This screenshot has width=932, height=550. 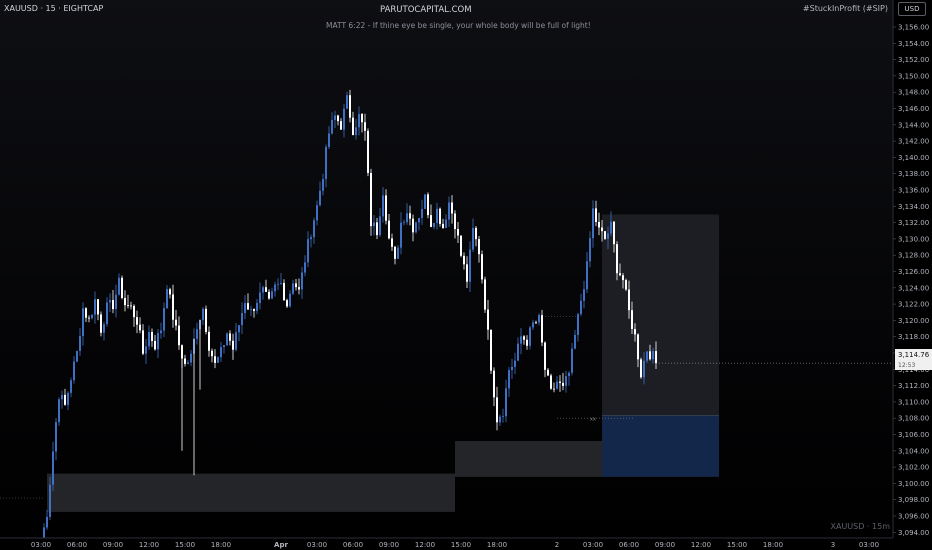 I want to click on y-tick-label: 3,132.00, so click(x=913, y=223).